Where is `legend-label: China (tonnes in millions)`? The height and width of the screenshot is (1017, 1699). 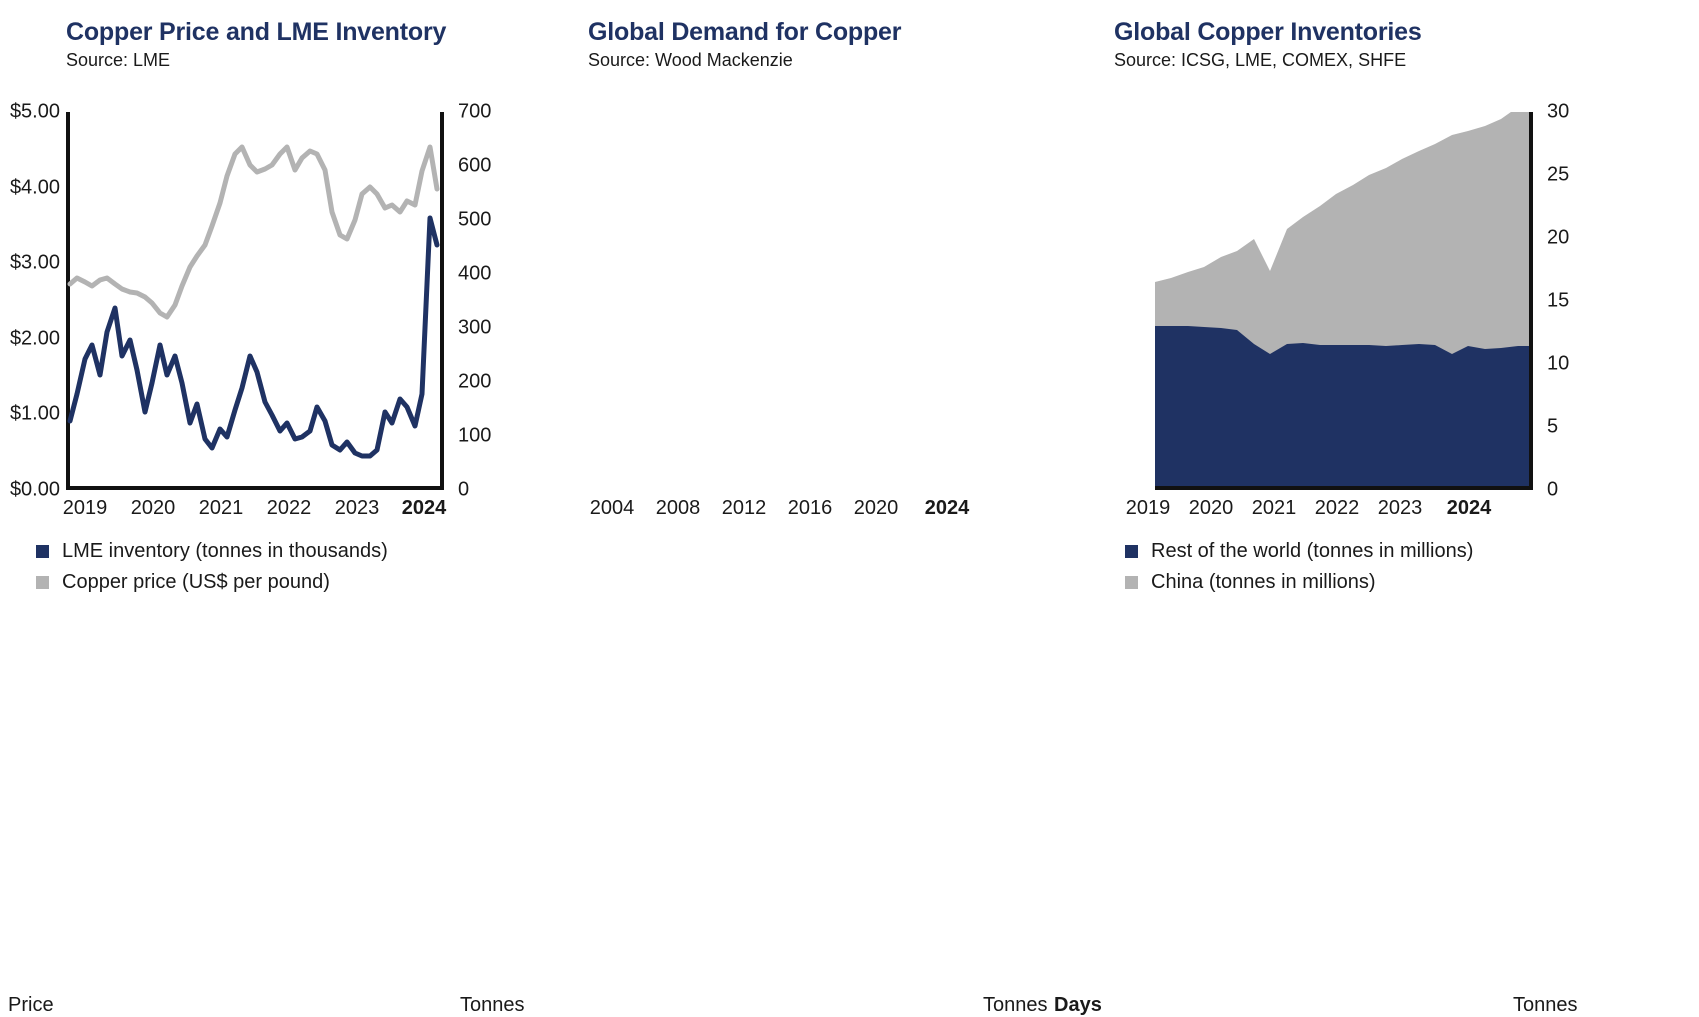
legend-label: China (tonnes in millions) is located at coordinates (1263, 581).